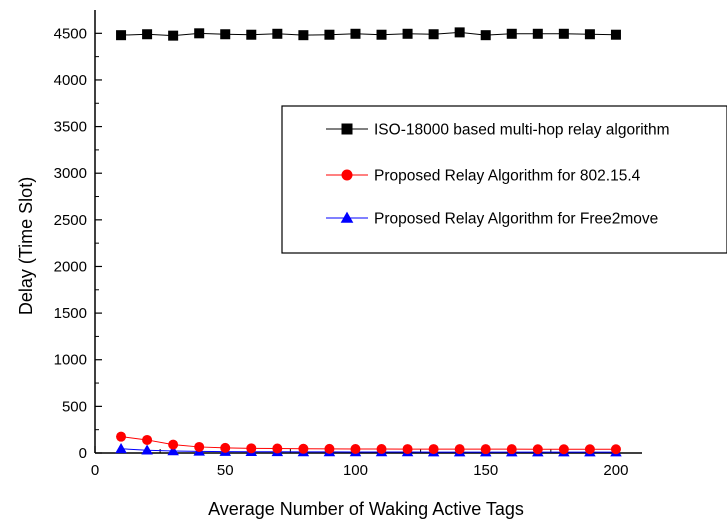 This screenshot has width=727, height=521. Describe the element at coordinates (485, 470) in the screenshot. I see `x-tick-label-150: 150` at that location.